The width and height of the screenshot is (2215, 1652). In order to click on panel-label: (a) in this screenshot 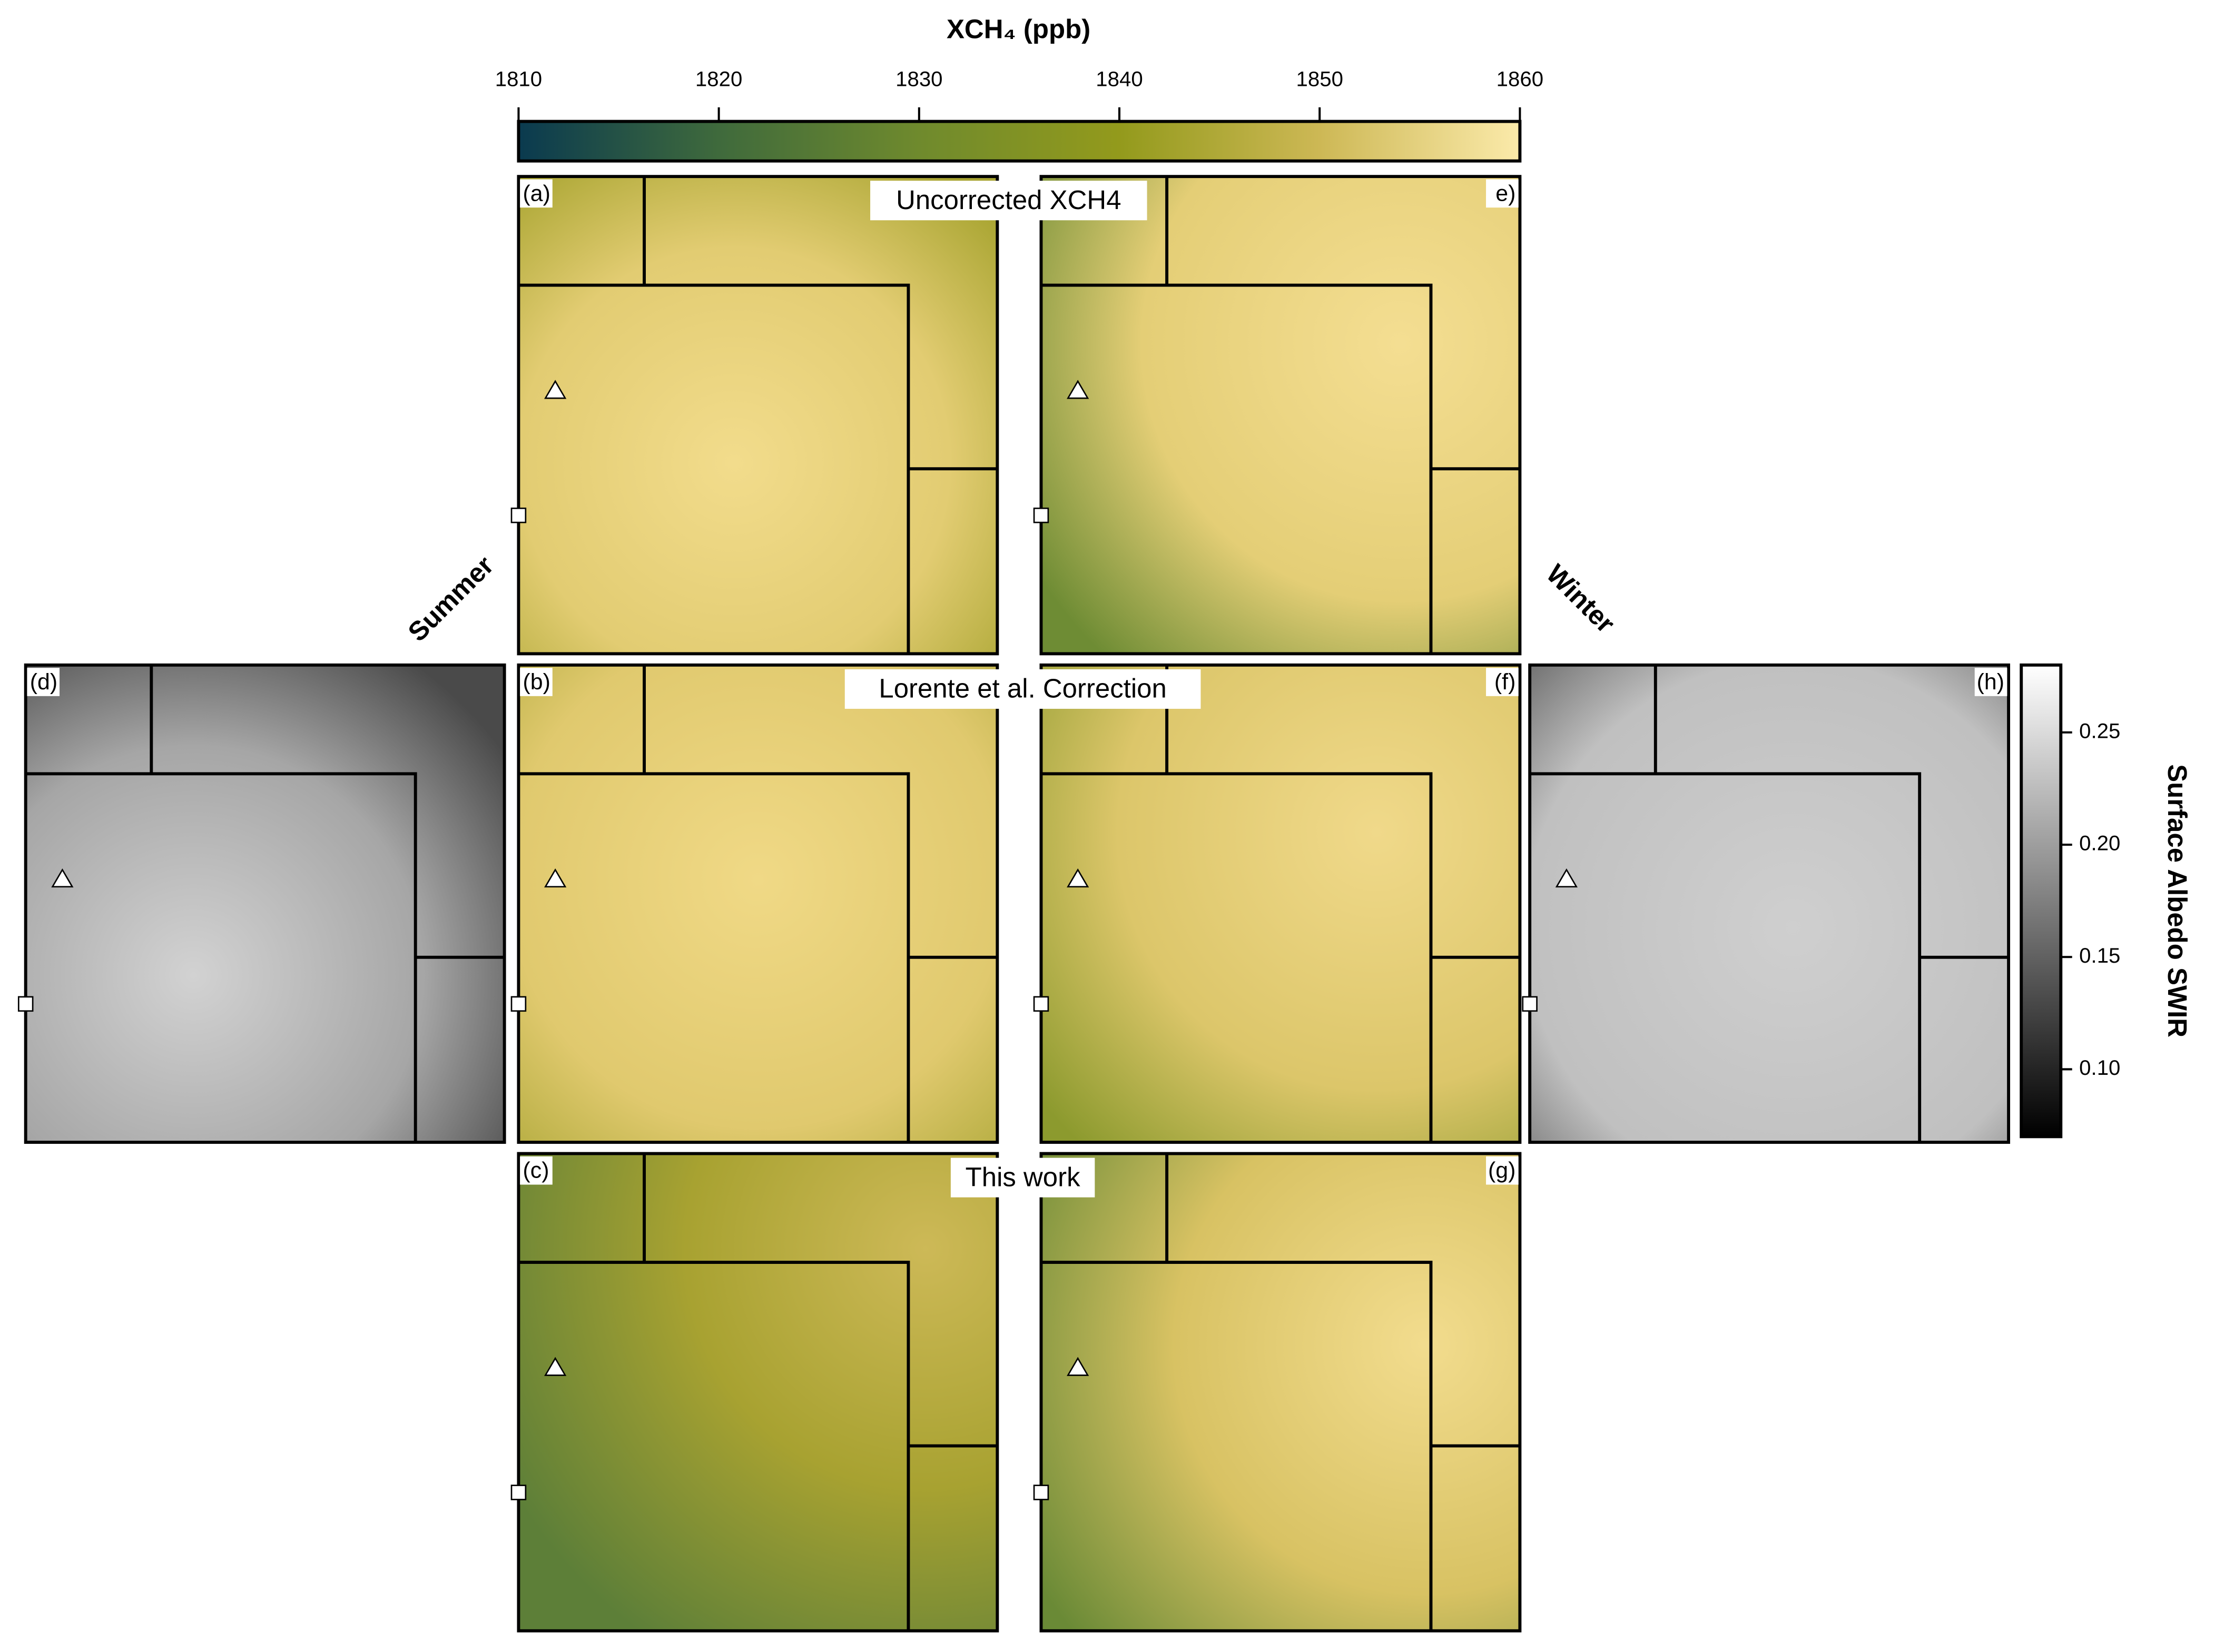, I will do `click(536, 194)`.